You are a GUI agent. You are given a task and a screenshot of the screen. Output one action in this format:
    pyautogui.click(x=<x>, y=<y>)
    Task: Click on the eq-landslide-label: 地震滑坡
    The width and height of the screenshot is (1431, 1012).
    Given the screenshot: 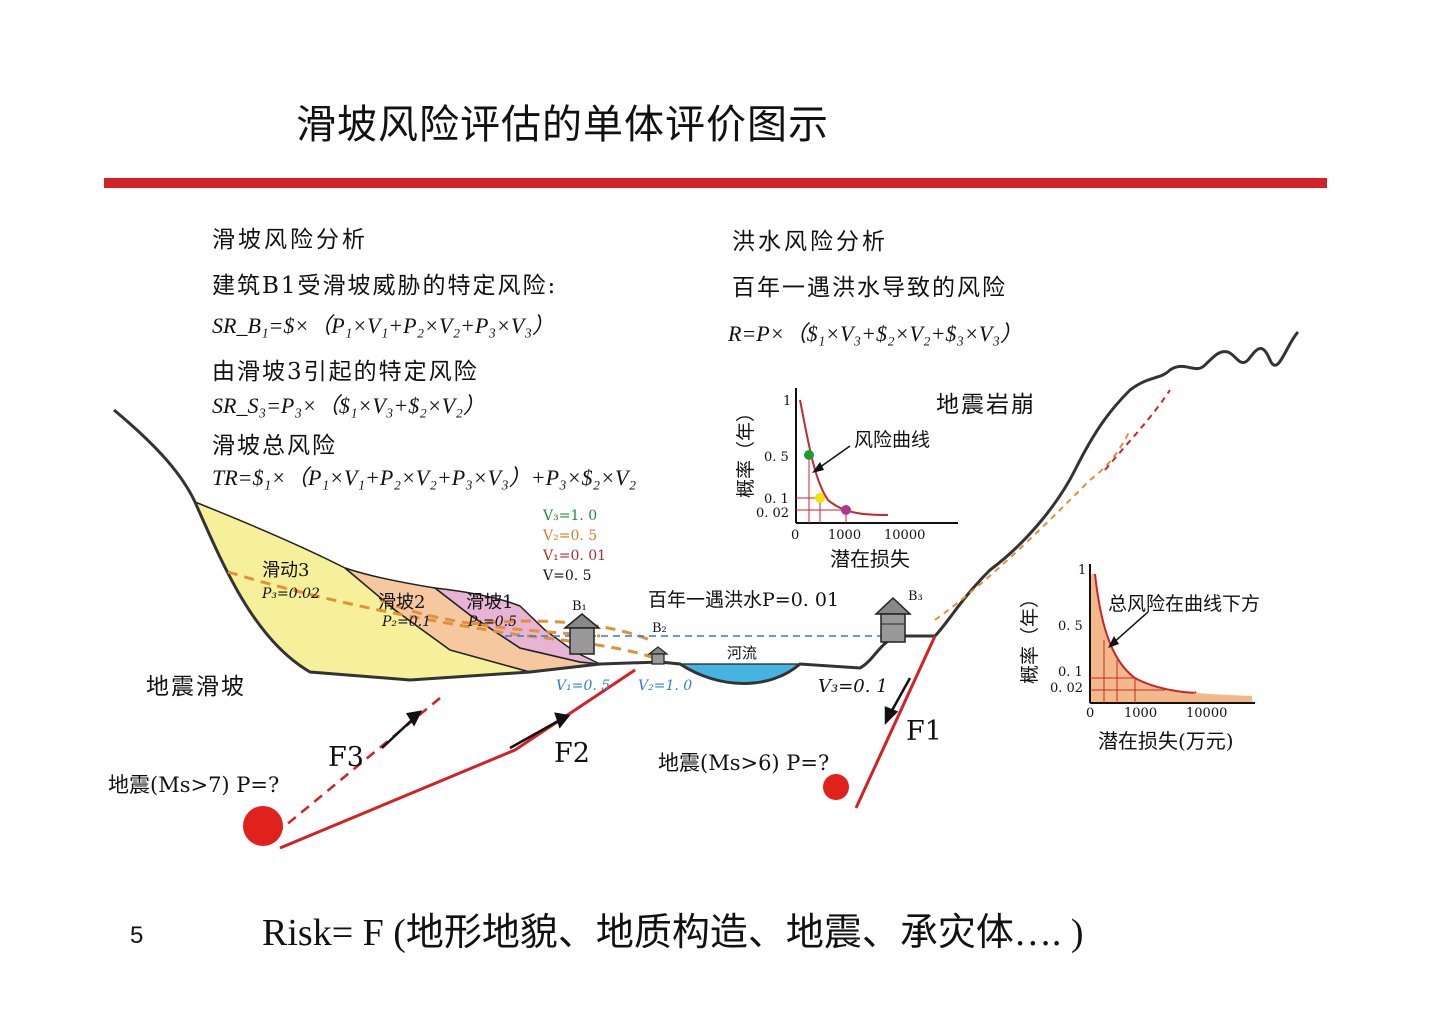 What is the action you would take?
    pyautogui.click(x=196, y=687)
    